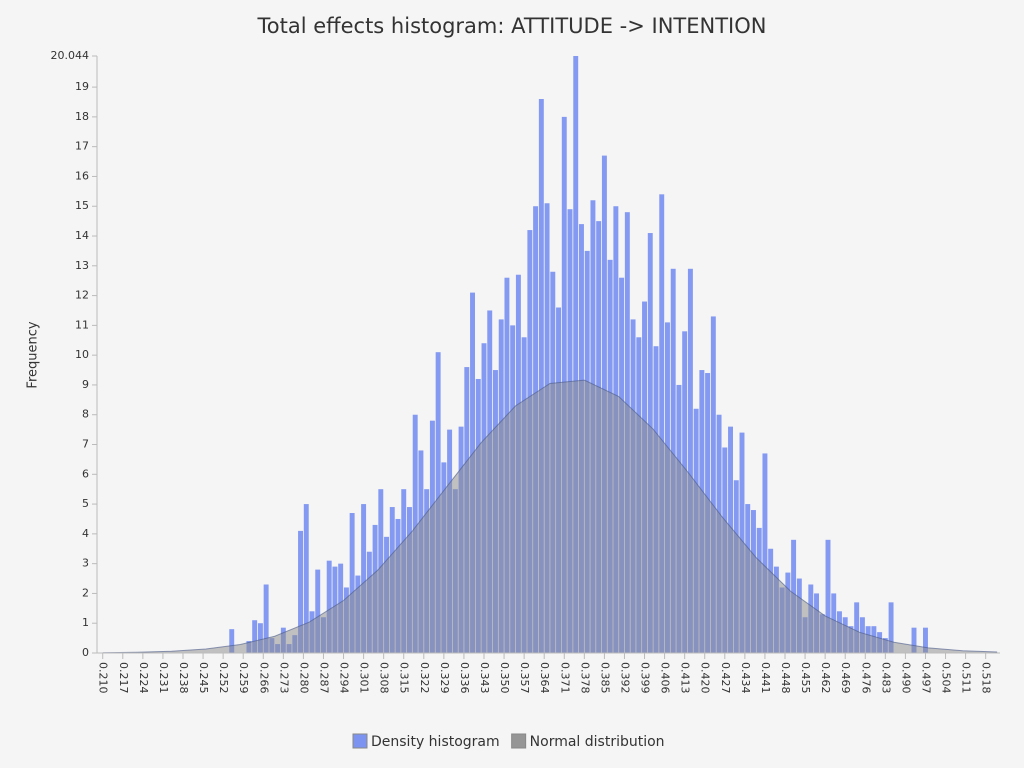 Image resolution: width=1024 pixels, height=768 pixels. What do you see at coordinates (85, 414) in the screenshot?
I see `y-tick-label: 8` at bounding box center [85, 414].